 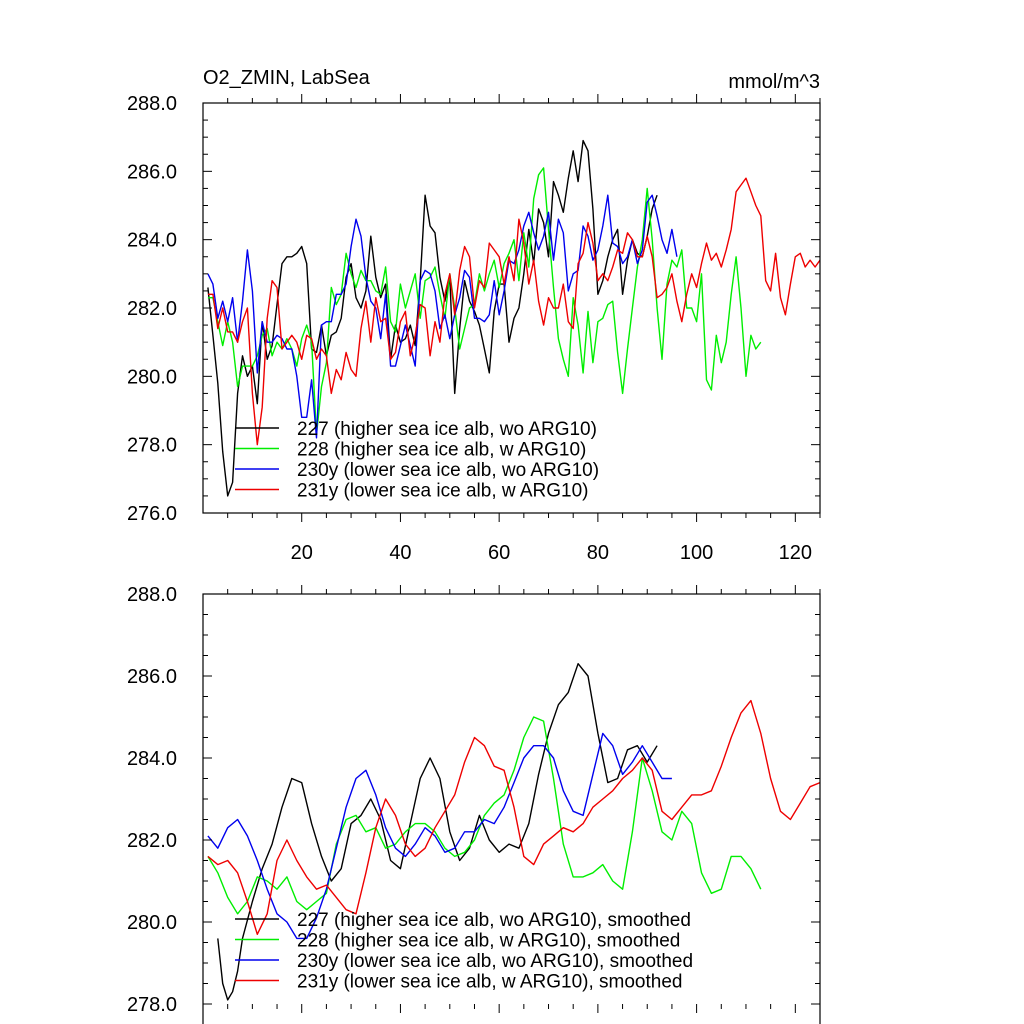 I want to click on y-tick-label: 276.0, so click(x=152, y=514).